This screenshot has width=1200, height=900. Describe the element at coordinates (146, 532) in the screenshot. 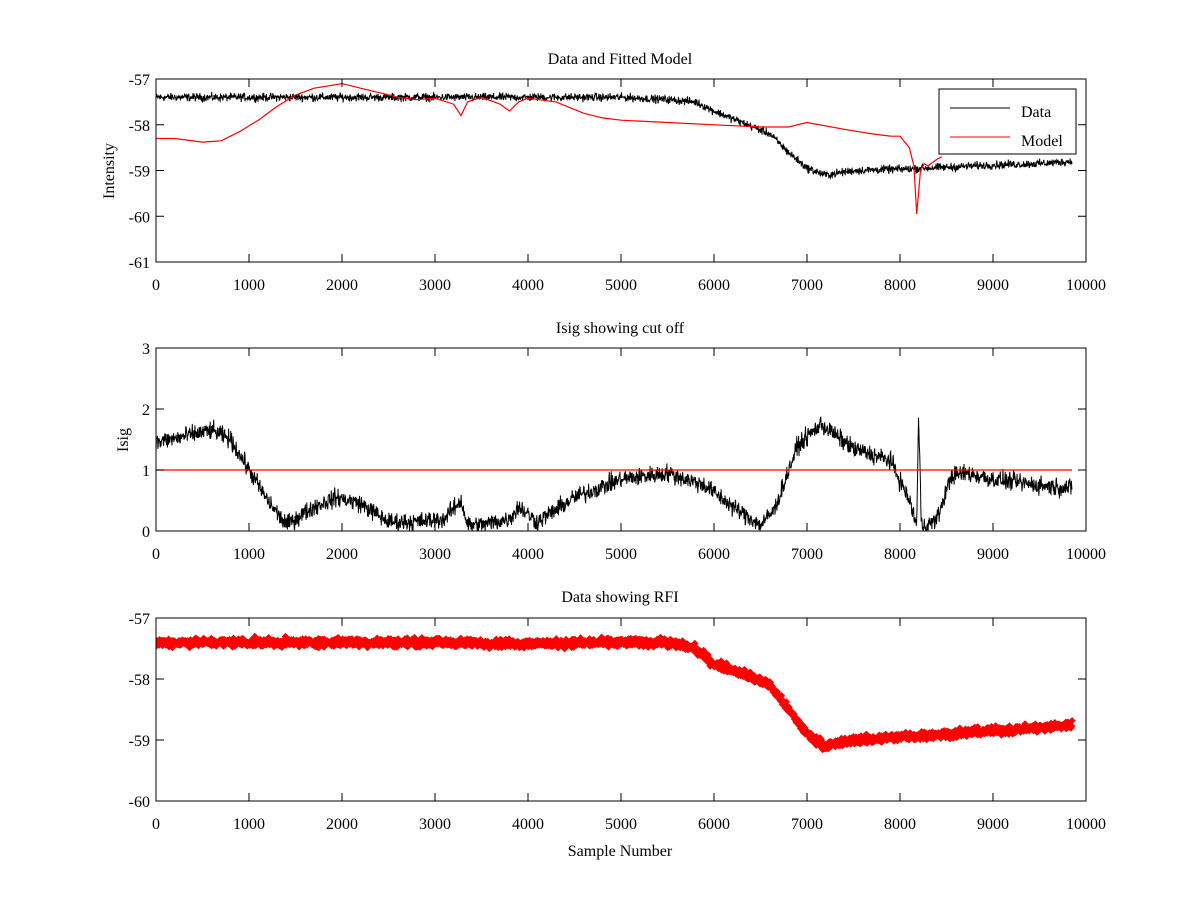

I see `y-tick-label: 0` at that location.